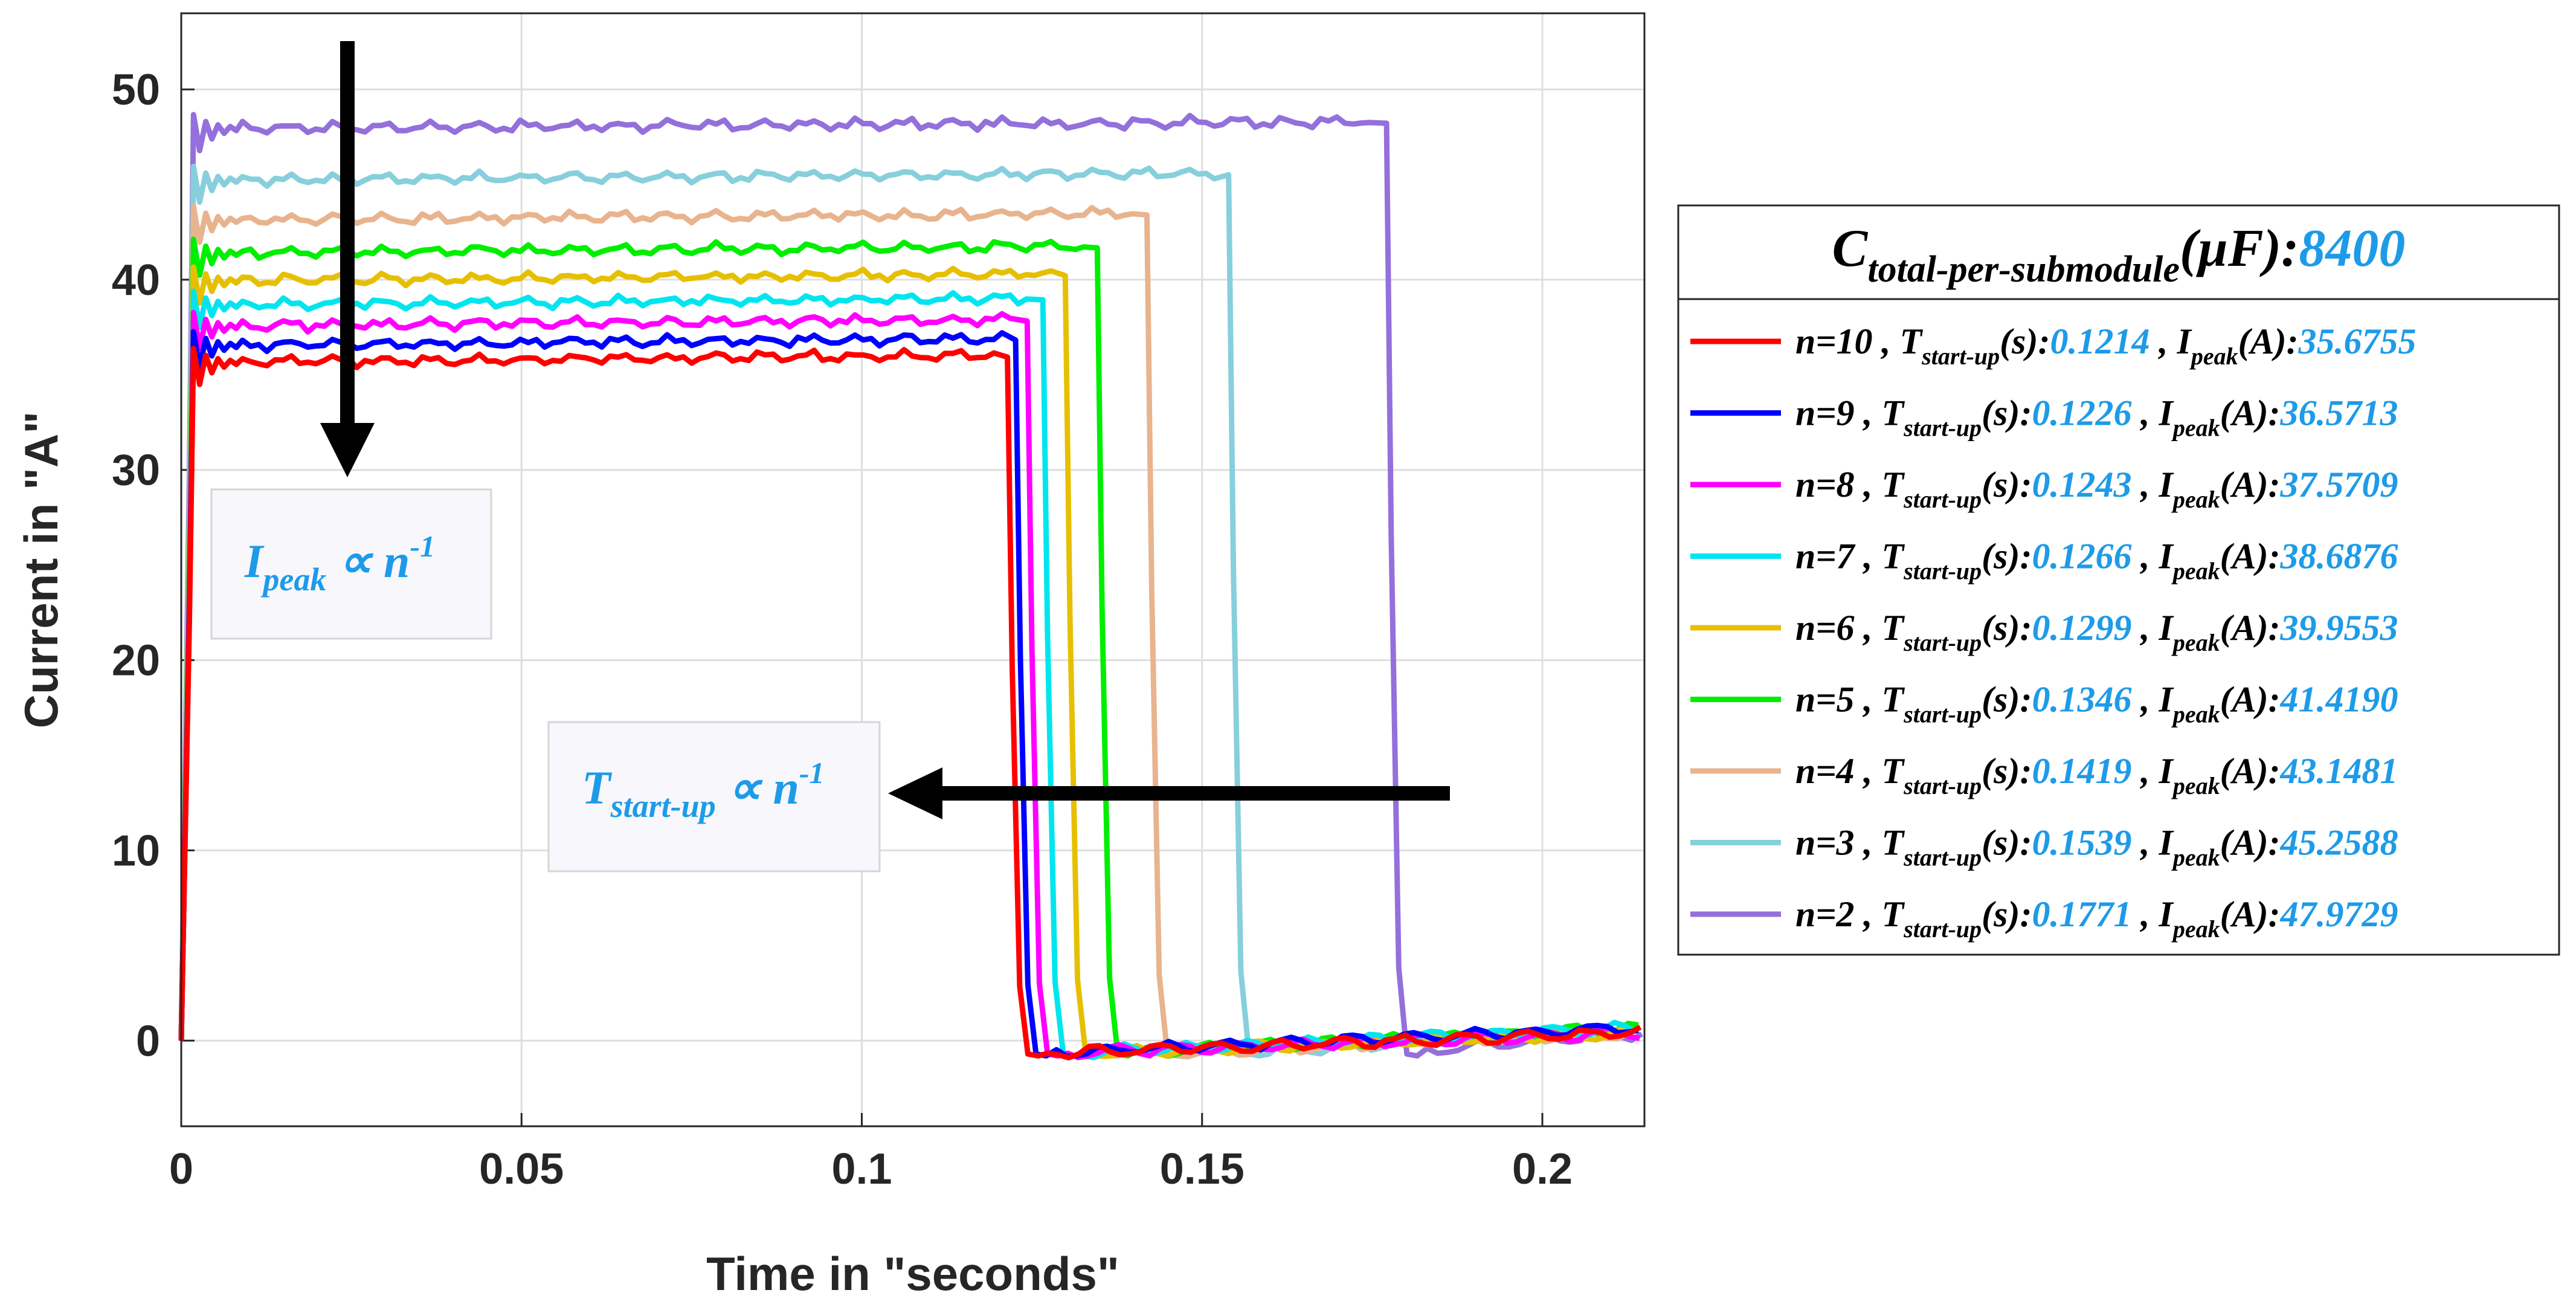 The image size is (2576, 1316). I want to click on x-tick-label: 0.05, so click(522, 1169).